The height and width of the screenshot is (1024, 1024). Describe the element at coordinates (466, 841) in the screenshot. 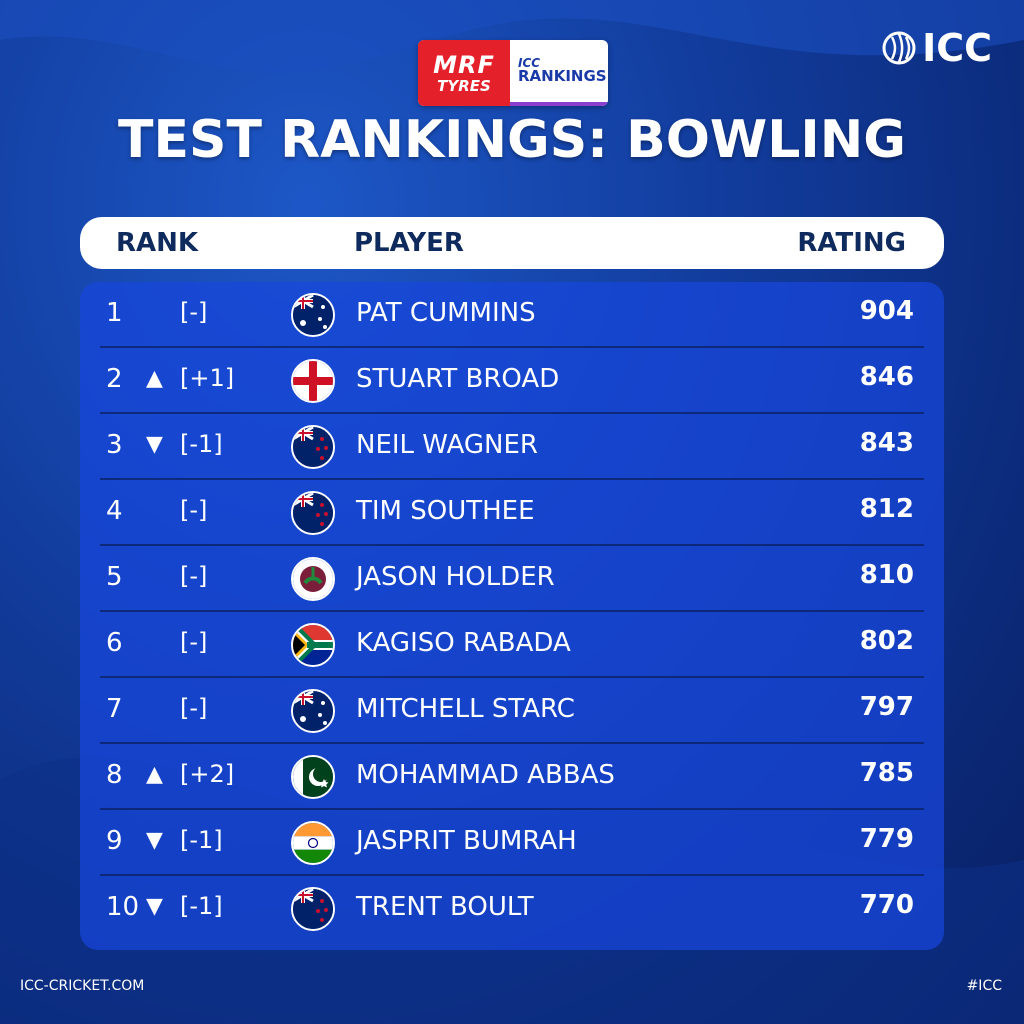

I see `player-name: JASPRIT BUMRAH` at that location.